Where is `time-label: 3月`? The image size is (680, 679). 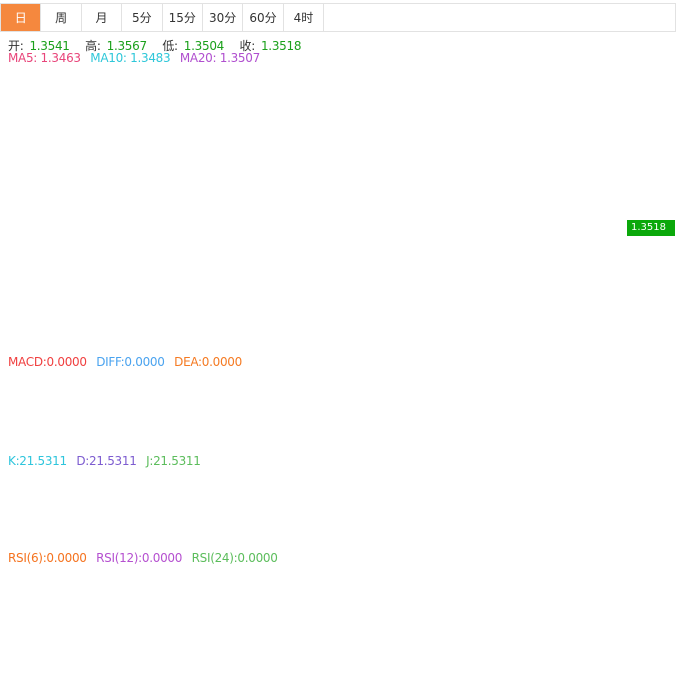
time-label: 3月 is located at coordinates (115, 655).